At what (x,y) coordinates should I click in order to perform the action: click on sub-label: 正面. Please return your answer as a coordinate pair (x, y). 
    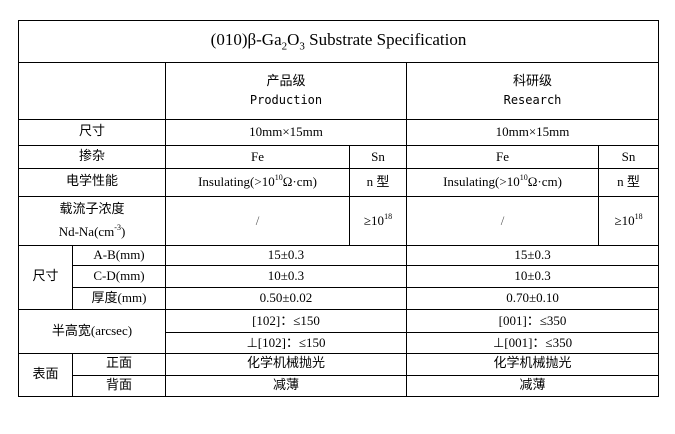
    Looking at the image, I should click on (119, 364).